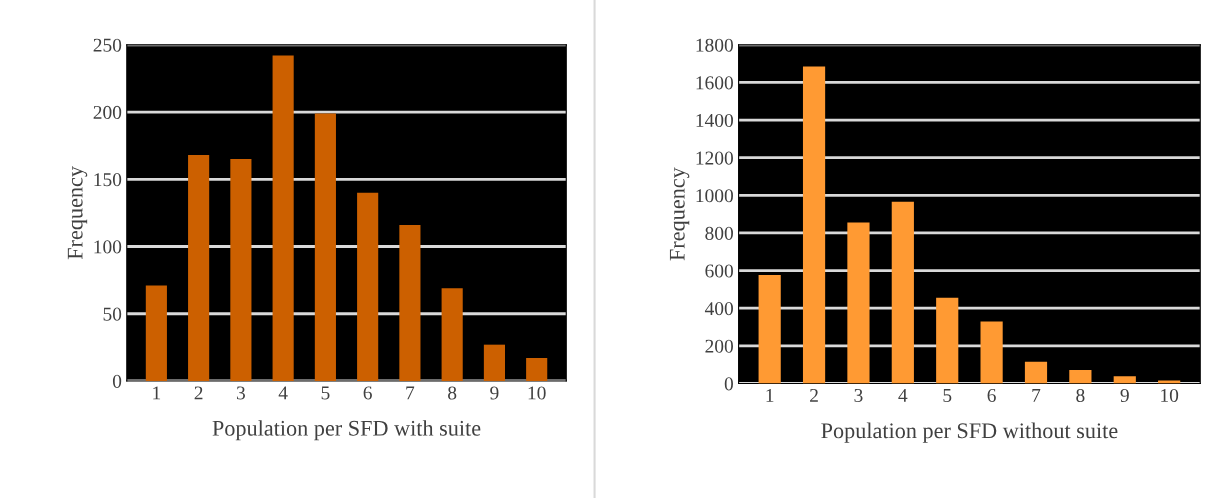 The height and width of the screenshot is (498, 1231). What do you see at coordinates (107, 45) in the screenshot?
I see `y-tick-label: 250` at bounding box center [107, 45].